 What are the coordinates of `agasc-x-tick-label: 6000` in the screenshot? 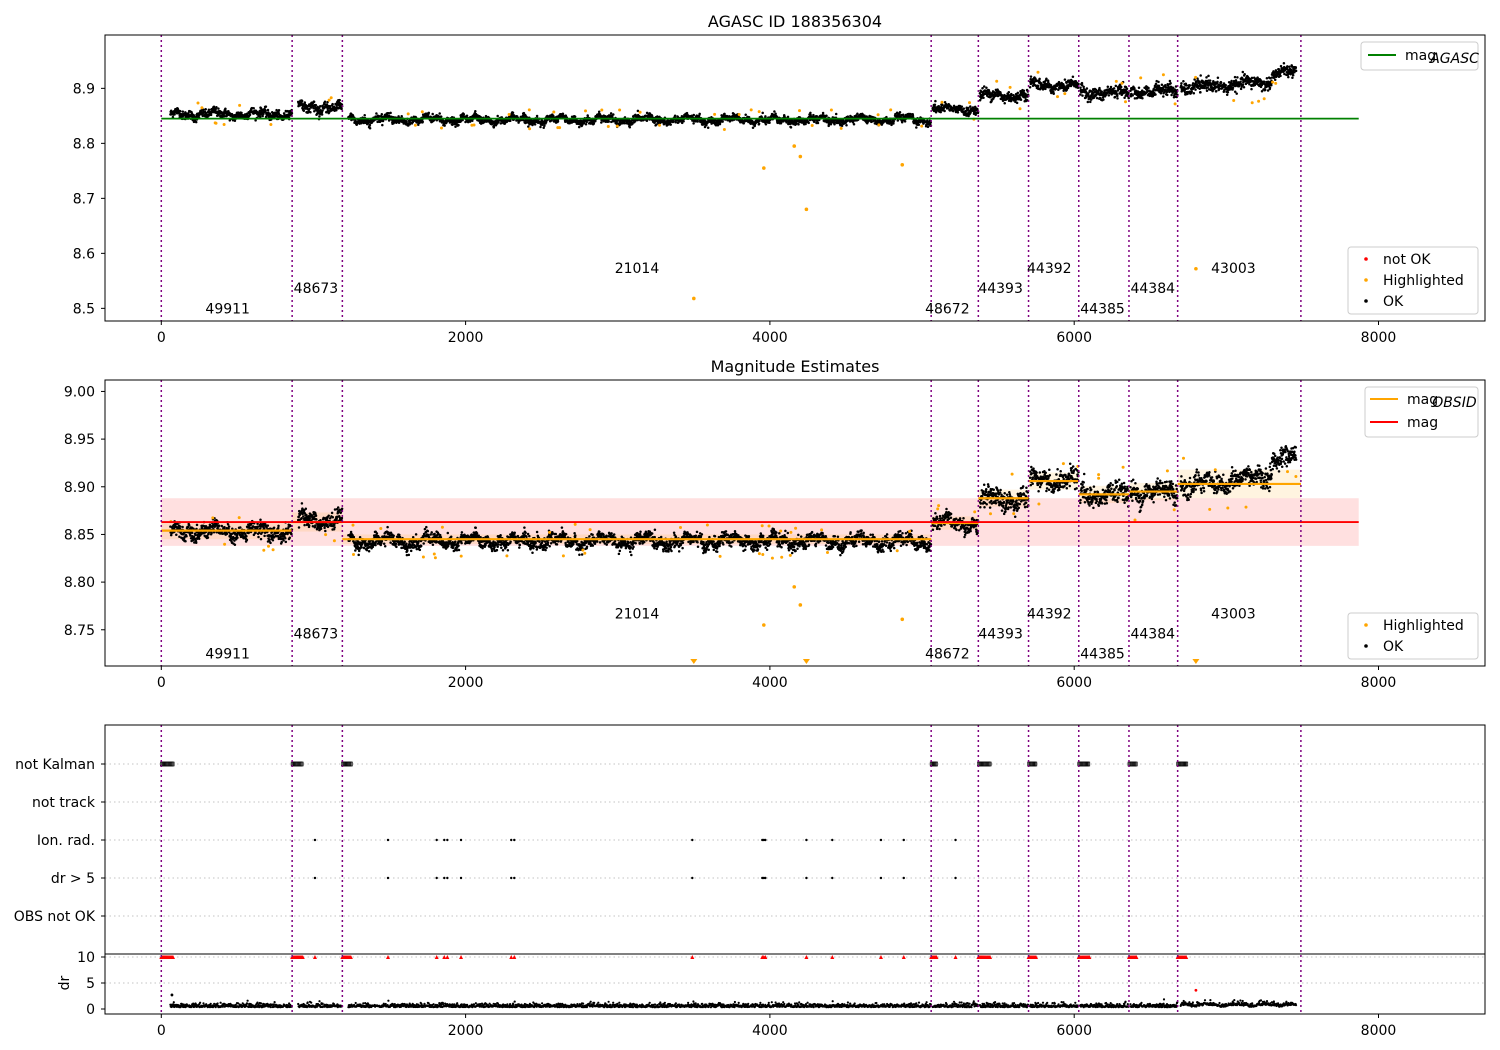 It's located at (1074, 338).